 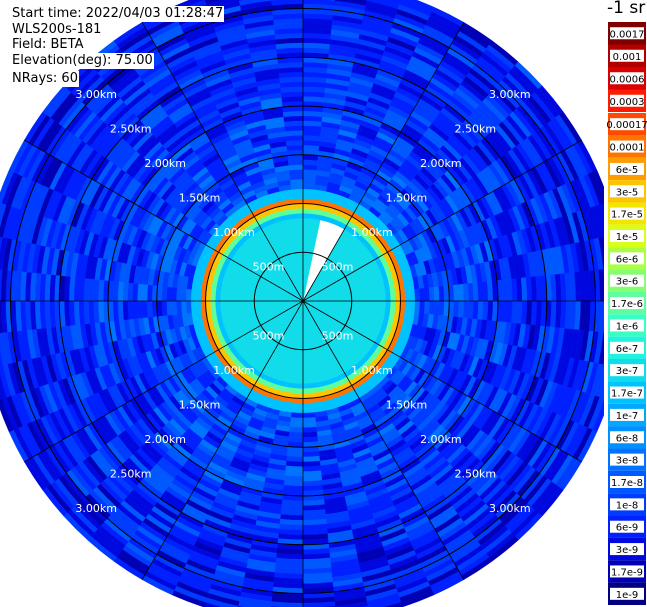 What do you see at coordinates (627, 259) in the screenshot?
I see `colorbar-label: 6e-6` at bounding box center [627, 259].